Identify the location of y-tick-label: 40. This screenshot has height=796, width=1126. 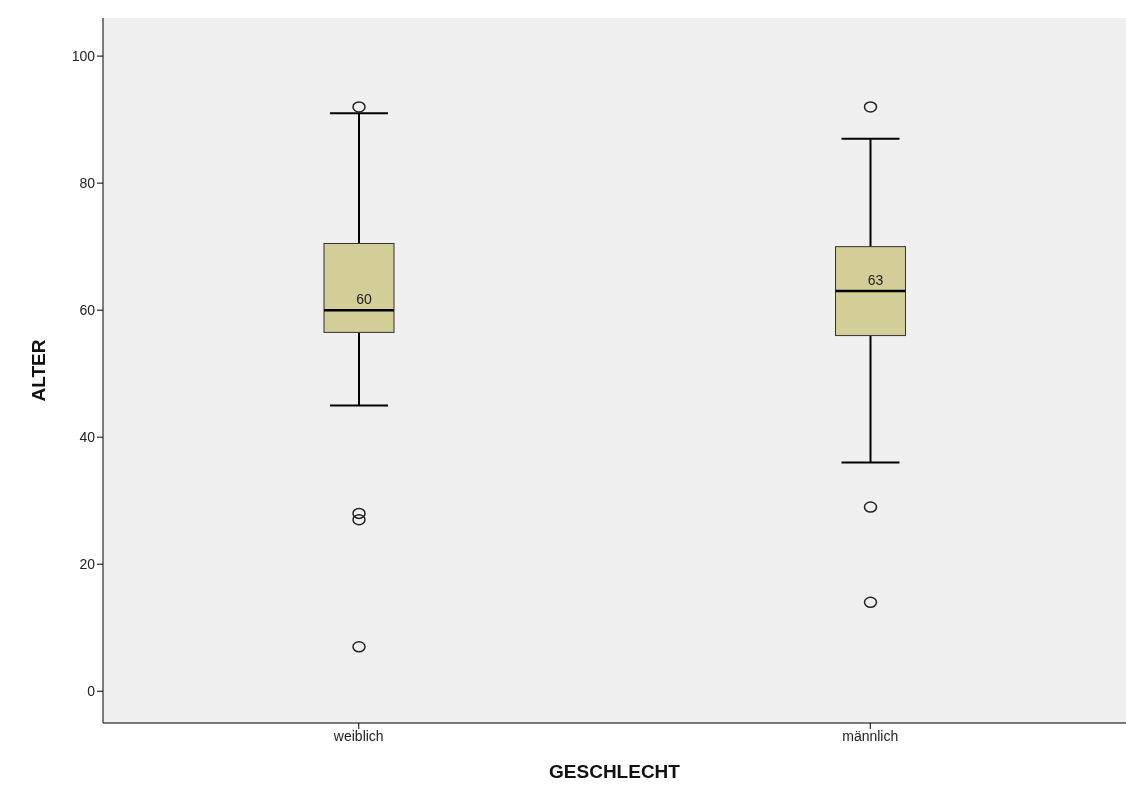
(87, 437).